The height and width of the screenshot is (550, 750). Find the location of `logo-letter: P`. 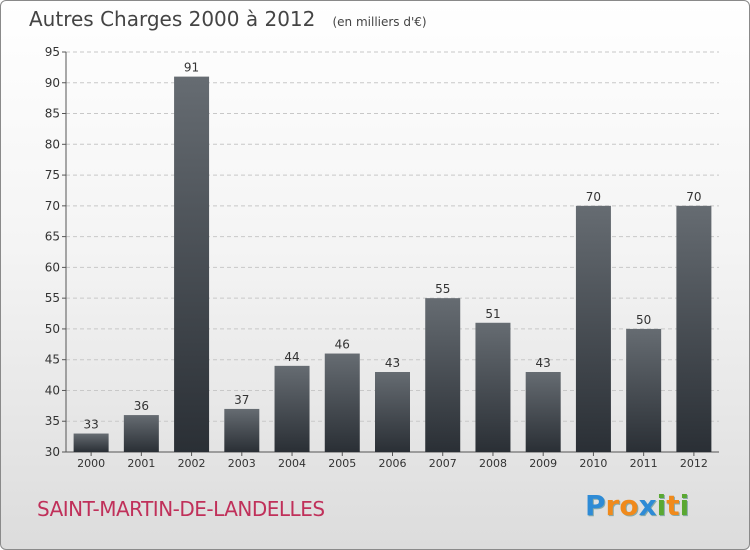

logo-letter: P is located at coordinates (595, 505).